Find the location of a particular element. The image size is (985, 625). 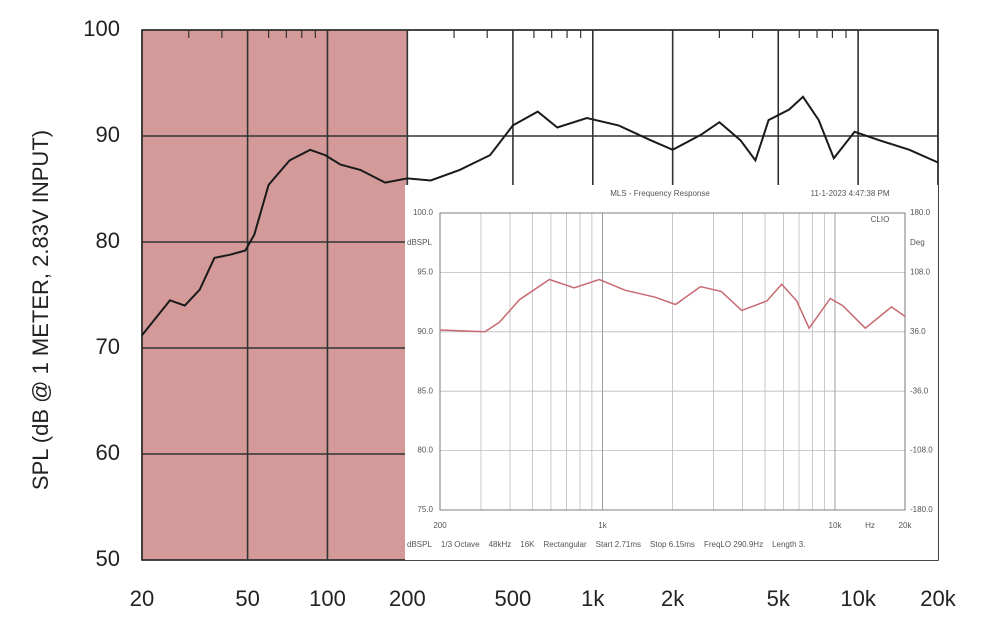

x-tick-label: 2k is located at coordinates (673, 598).